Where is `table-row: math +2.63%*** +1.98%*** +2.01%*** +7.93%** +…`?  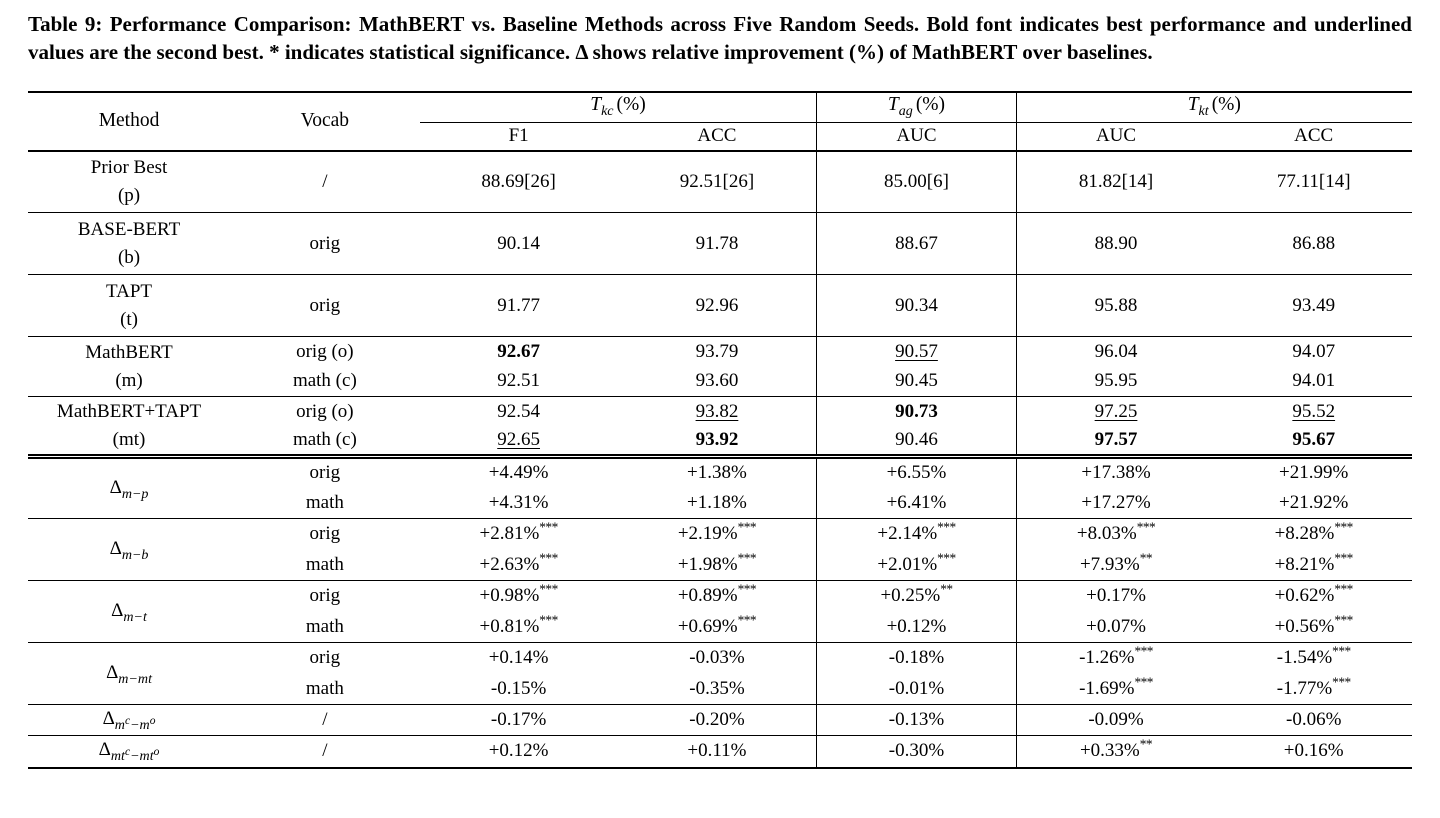
table-row: math +2.63%*** +1.98%*** +2.01%*** +7.93%** +… is located at coordinates (720, 565).